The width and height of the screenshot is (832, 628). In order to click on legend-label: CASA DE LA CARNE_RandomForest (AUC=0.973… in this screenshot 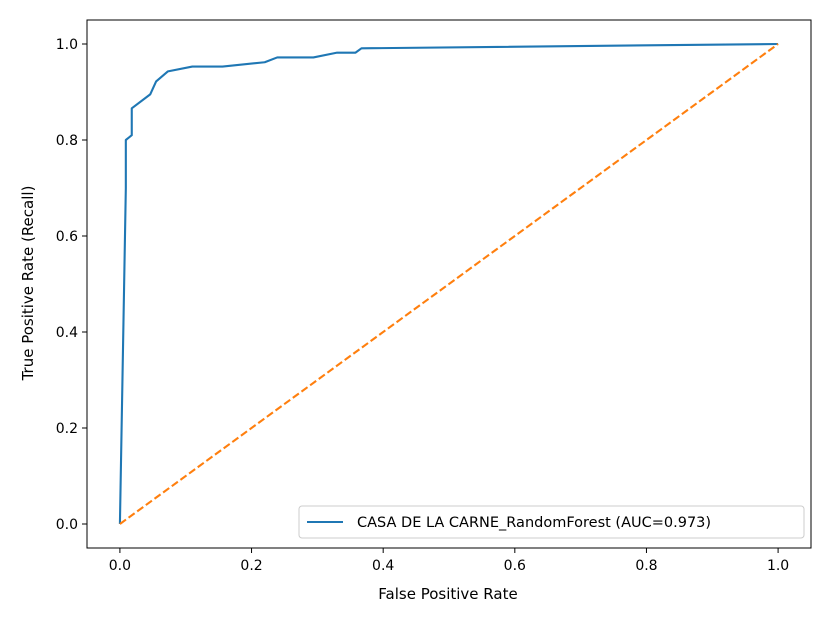, I will do `click(534, 523)`.